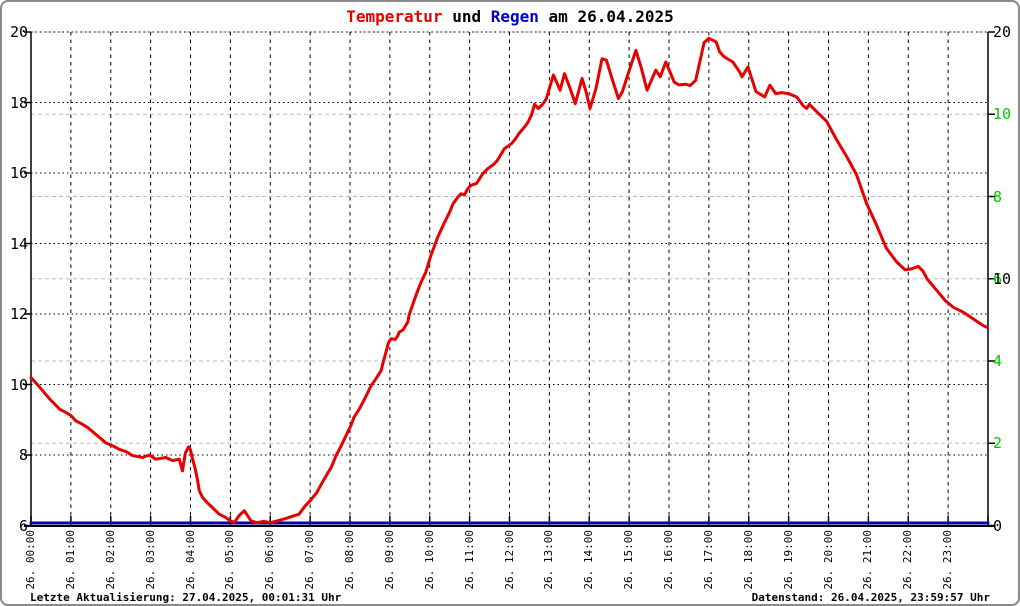  I want to click on y-axis-label-left-6: 6, so click(23, 525).